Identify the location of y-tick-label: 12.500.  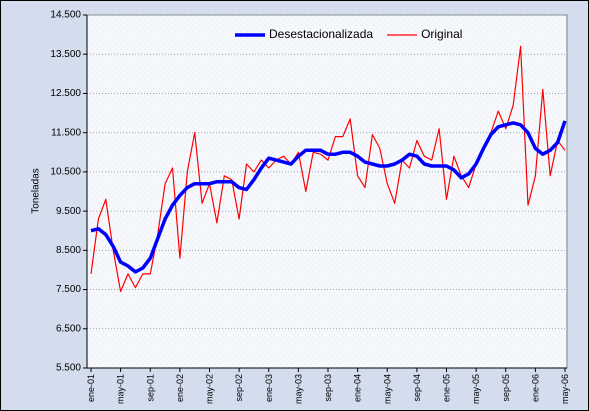
(65, 93).